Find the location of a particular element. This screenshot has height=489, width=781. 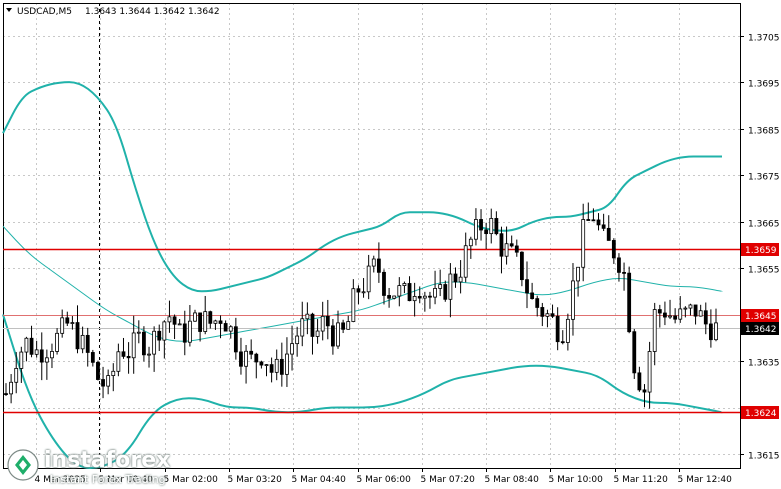

y-tick-label: 1.3685 is located at coordinates (764, 132).